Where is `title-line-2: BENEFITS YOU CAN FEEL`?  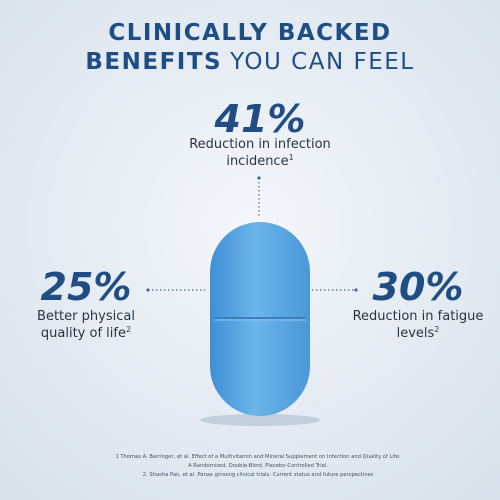
title-line-2: BENEFITS YOU CAN FEEL is located at coordinates (249, 62).